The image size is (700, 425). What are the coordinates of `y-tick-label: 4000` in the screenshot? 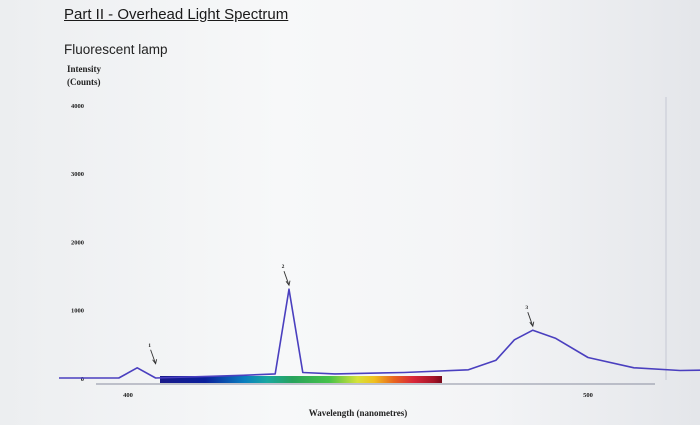 It's located at (77, 106).